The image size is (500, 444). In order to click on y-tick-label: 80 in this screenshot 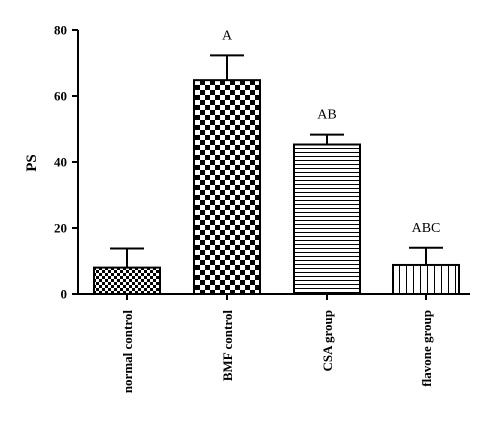, I will do `click(60, 30)`.